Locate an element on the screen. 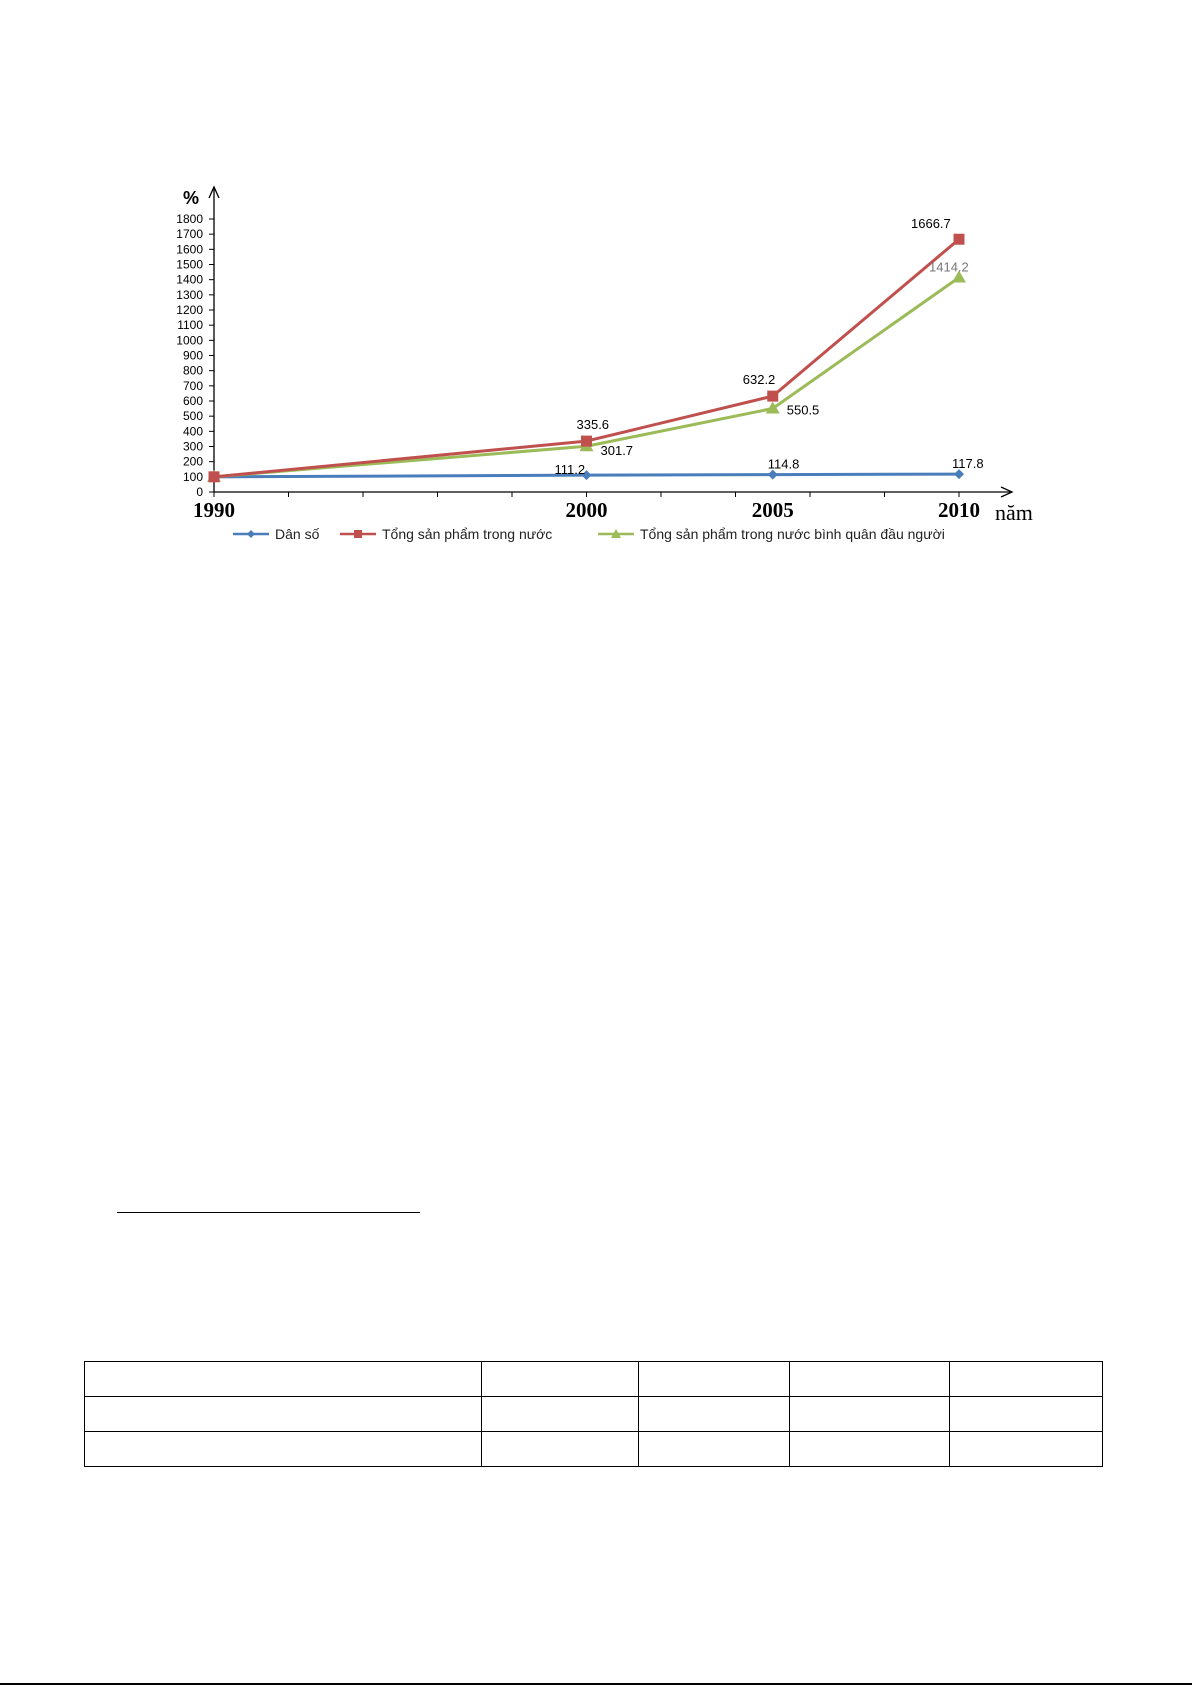  y-tick-label: 900 is located at coordinates (193, 356).